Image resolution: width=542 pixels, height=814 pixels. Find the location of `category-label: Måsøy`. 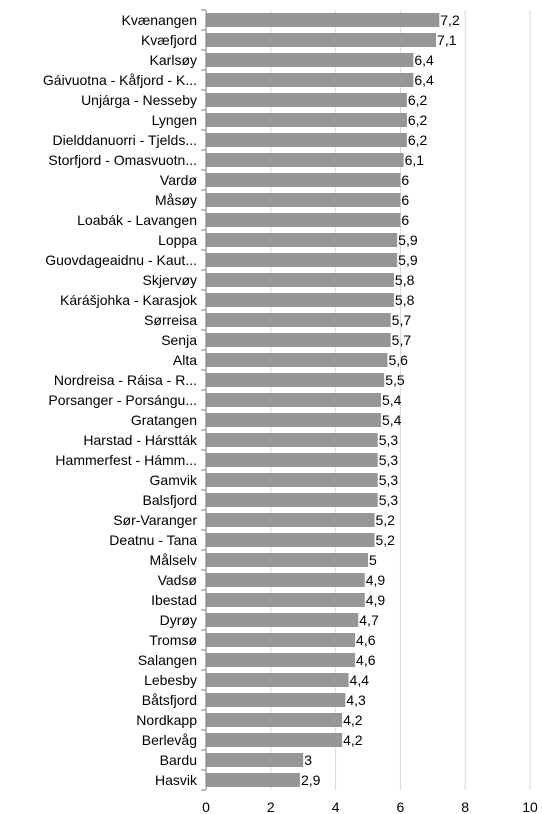

category-label: Måsøy is located at coordinates (176, 200).